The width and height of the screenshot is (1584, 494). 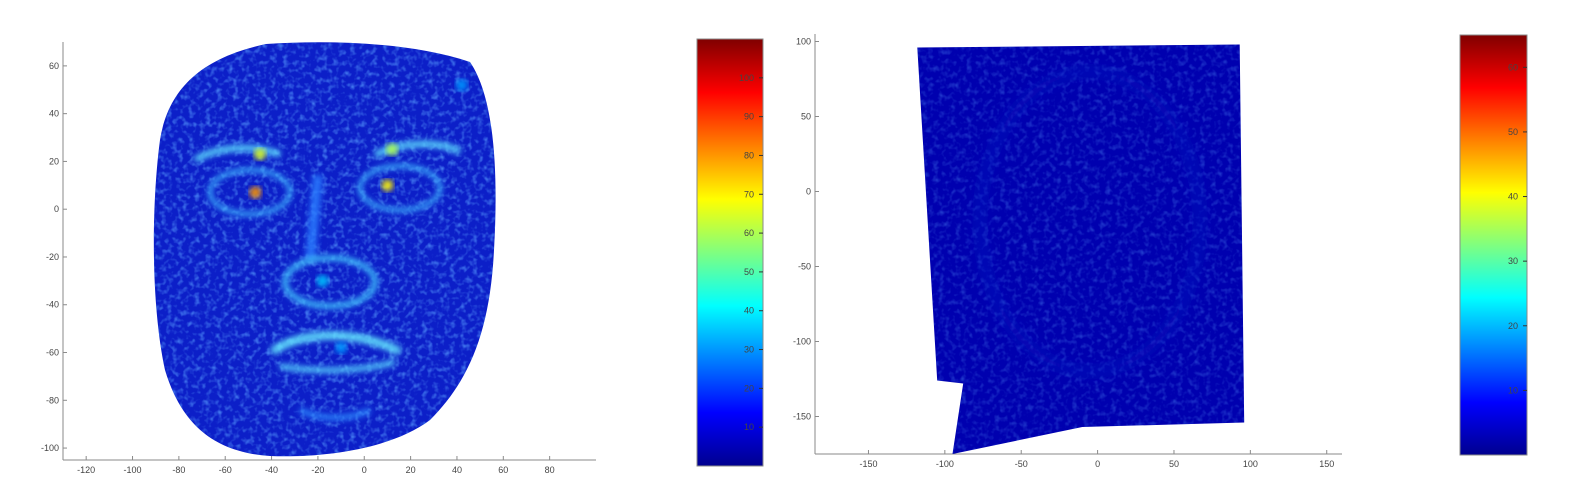 What do you see at coordinates (749, 427) in the screenshot?
I see `face-colorbar-tick-label: 10` at bounding box center [749, 427].